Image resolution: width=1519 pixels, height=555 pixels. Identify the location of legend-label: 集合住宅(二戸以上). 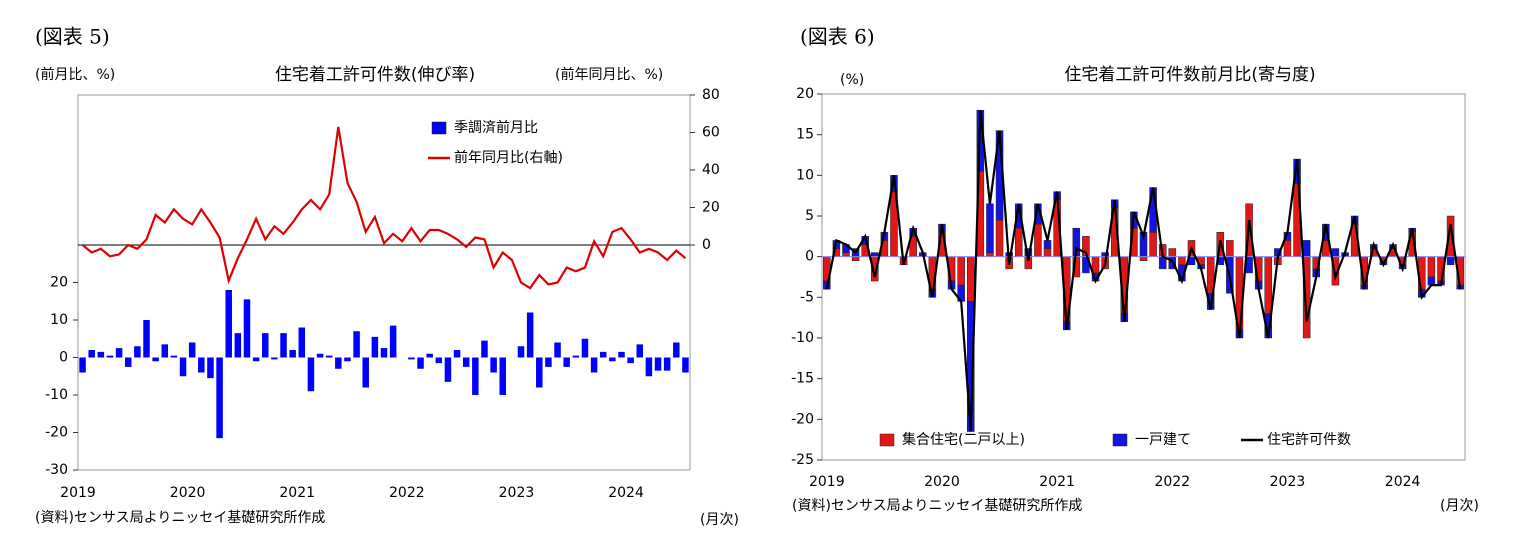
(963, 439).